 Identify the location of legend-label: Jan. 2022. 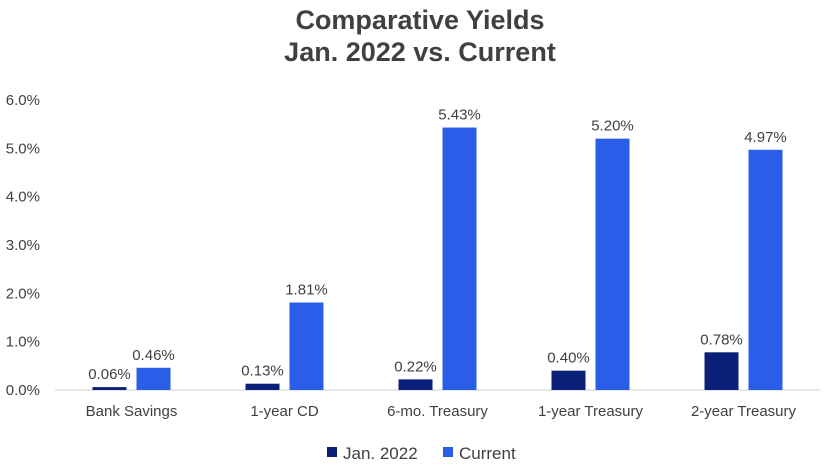
(380, 453).